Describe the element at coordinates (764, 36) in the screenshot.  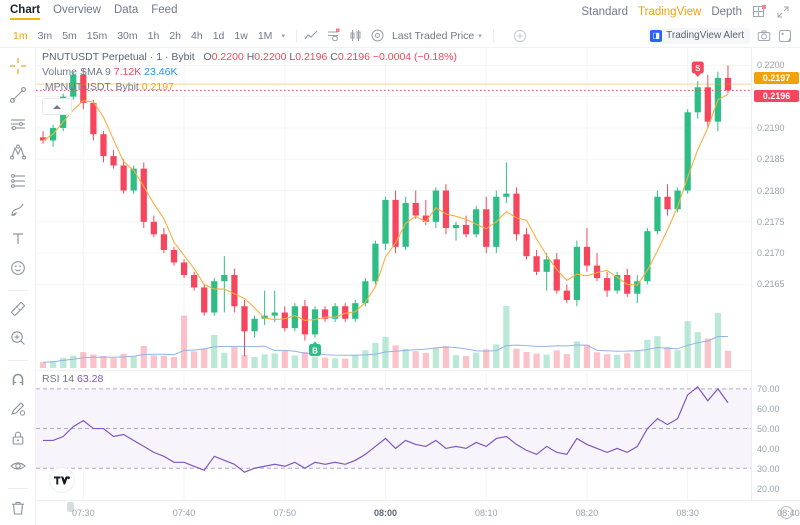
I see `camera-icon` at that location.